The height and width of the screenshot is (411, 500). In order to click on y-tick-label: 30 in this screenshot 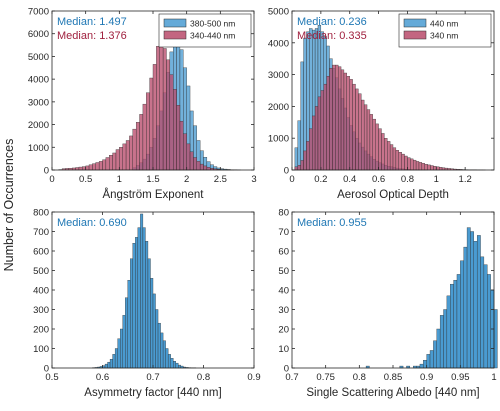, I will do `click(283, 310)`.